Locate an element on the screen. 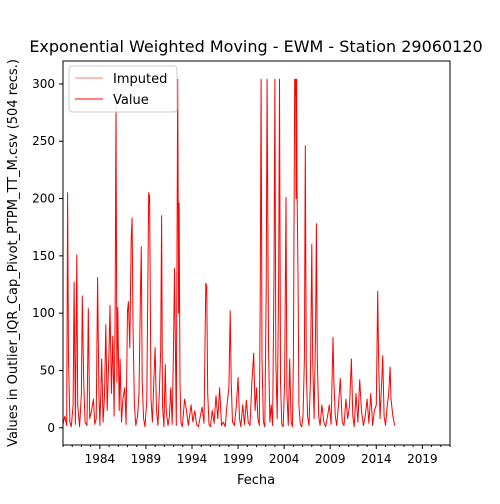 Image resolution: width=500 pixels, height=504 pixels. y-tick-label: 100 is located at coordinates (43, 313).